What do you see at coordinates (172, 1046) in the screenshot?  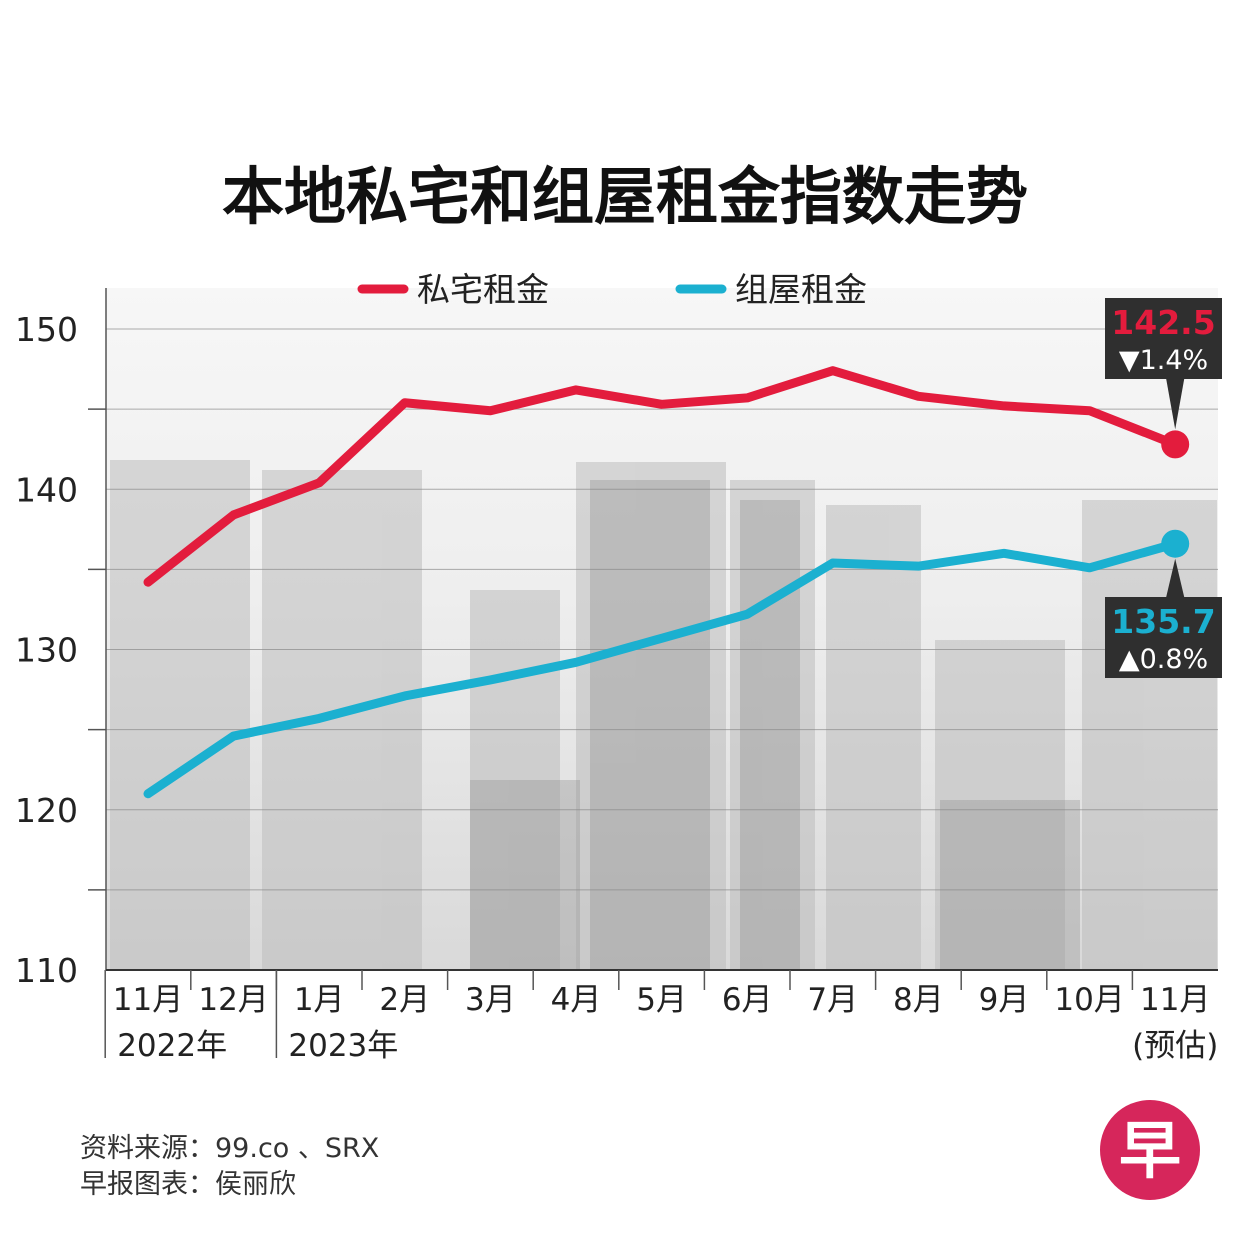 I see `year-label: 2022年` at bounding box center [172, 1046].